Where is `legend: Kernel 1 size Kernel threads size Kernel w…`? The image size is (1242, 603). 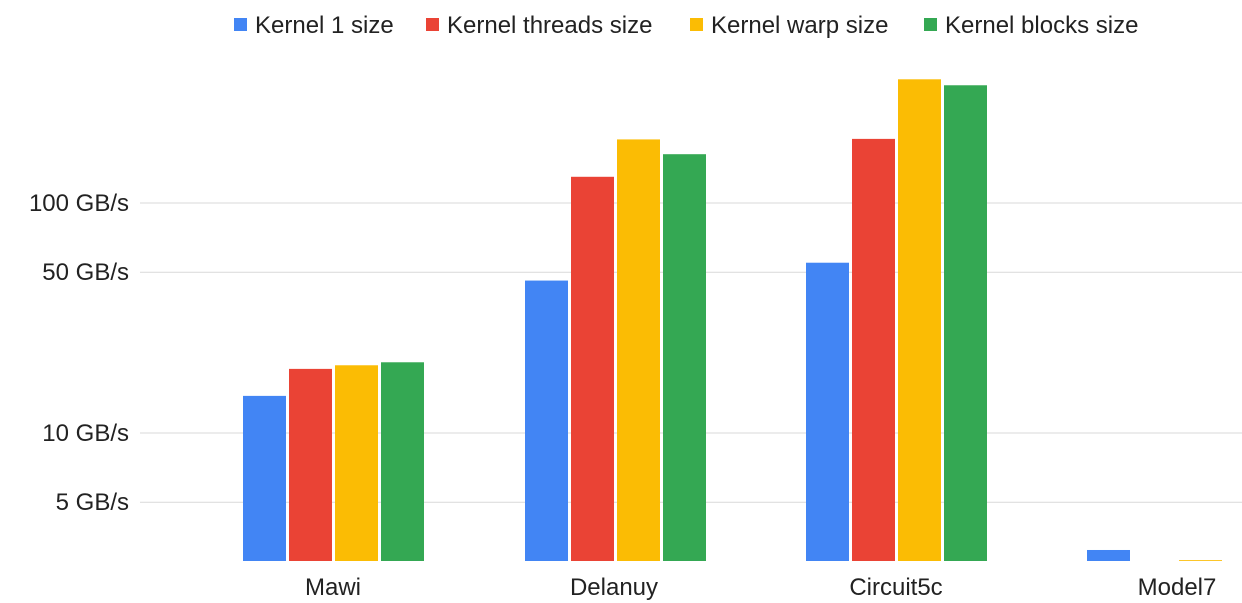 legend: Kernel 1 size Kernel threads size Kernel w… is located at coordinates (686, 25).